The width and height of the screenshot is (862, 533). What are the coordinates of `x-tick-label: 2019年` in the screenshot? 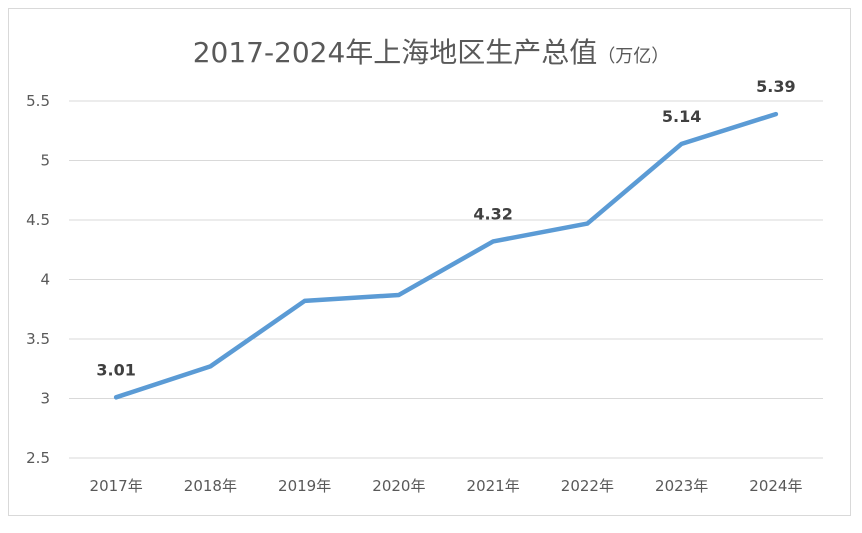 It's located at (304, 486).